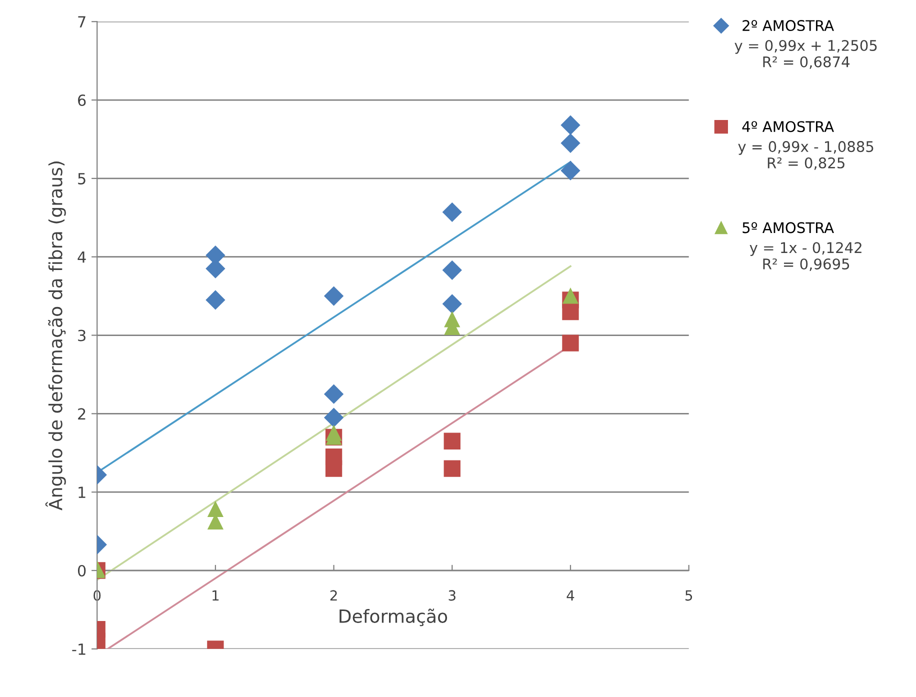  Describe the element at coordinates (82, 570) in the screenshot. I see `y-tick-label: 0` at that location.